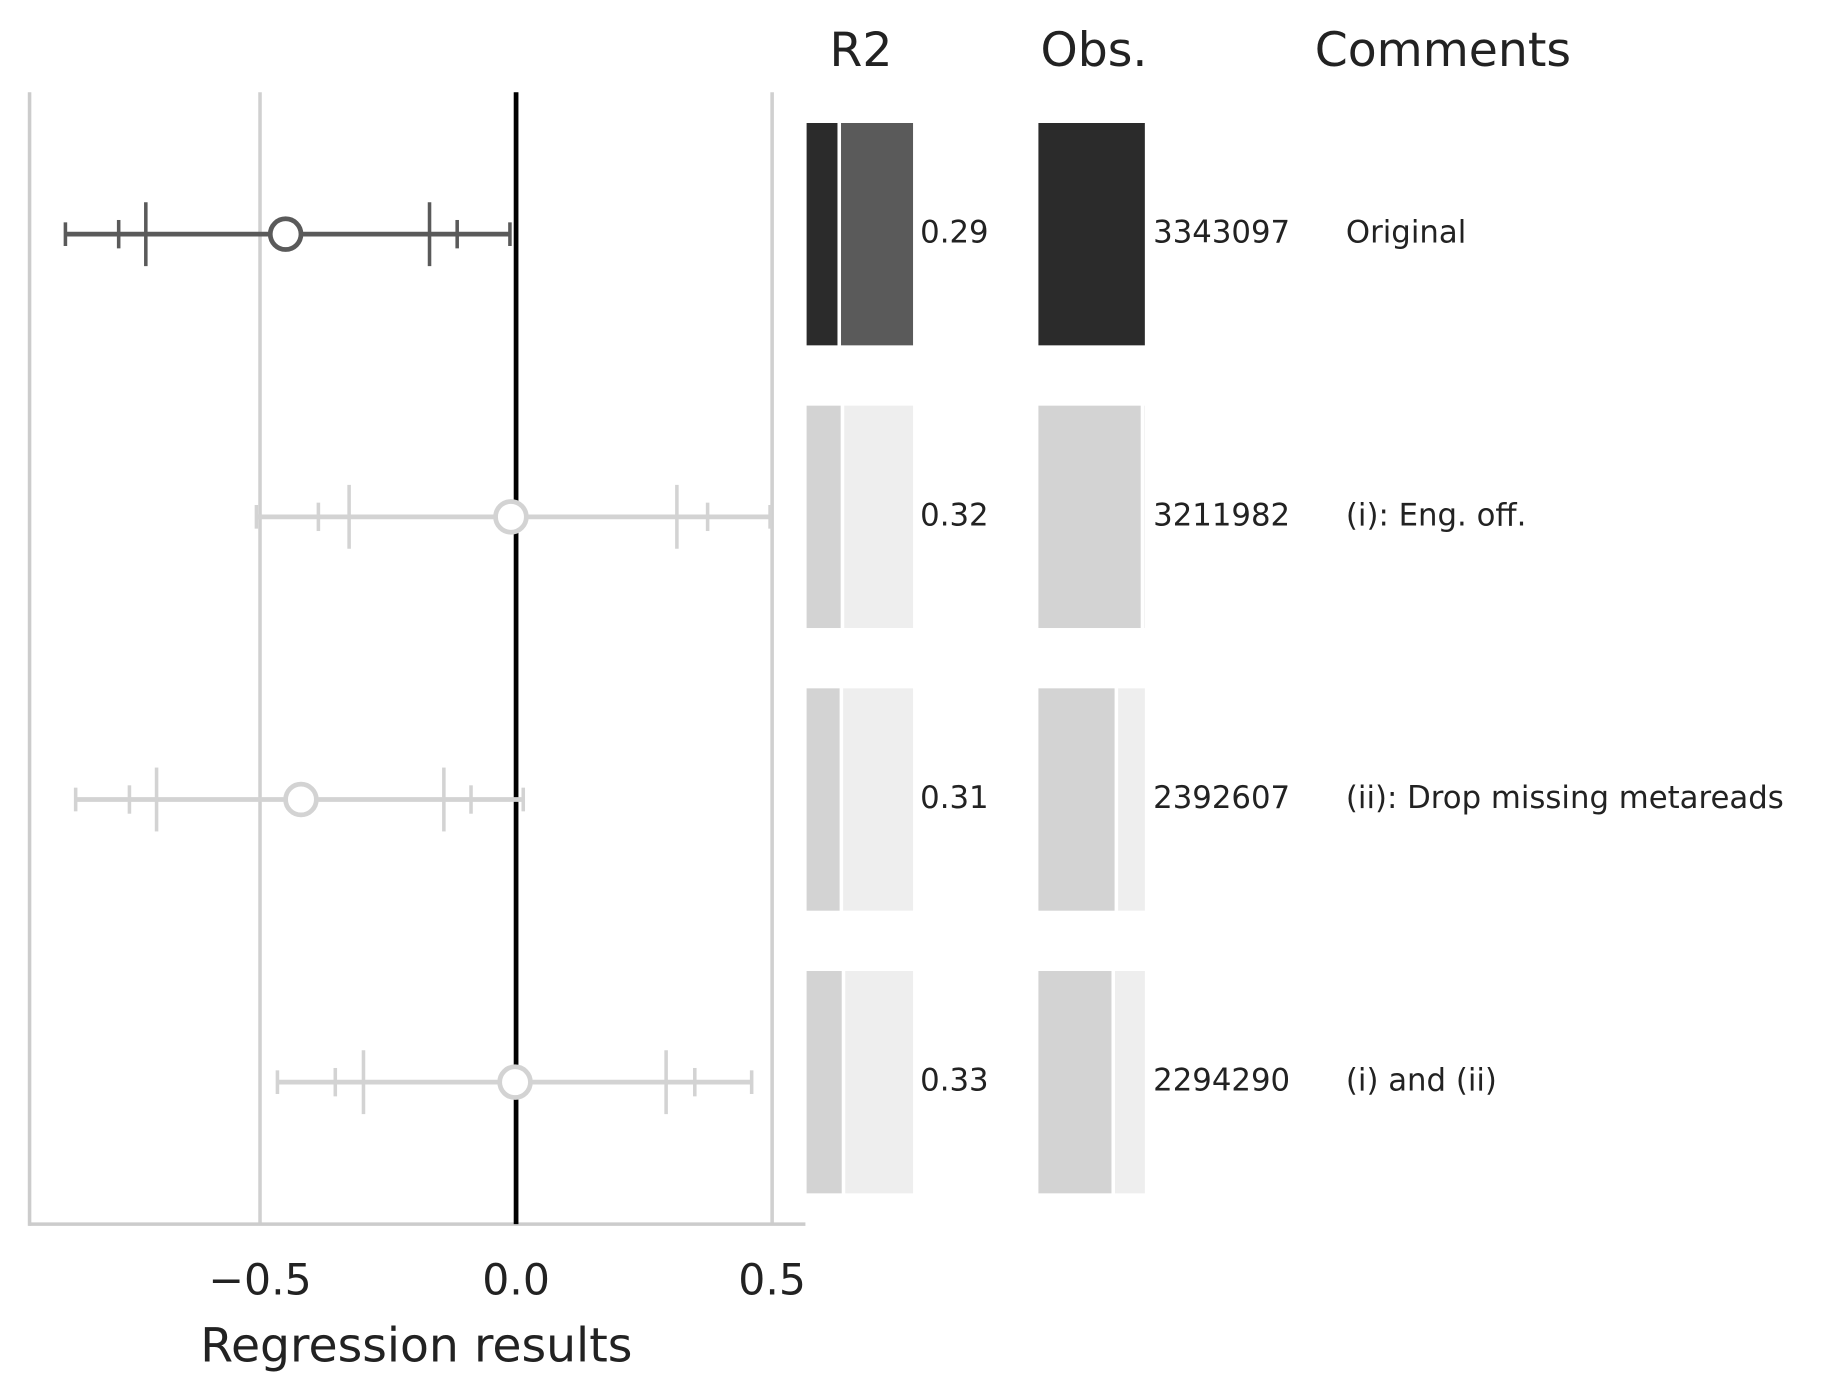 This screenshot has height=1397, width=1845. What do you see at coordinates (1565, 798) in the screenshot?
I see `comment: (ii): Drop missing metareads` at bounding box center [1565, 798].